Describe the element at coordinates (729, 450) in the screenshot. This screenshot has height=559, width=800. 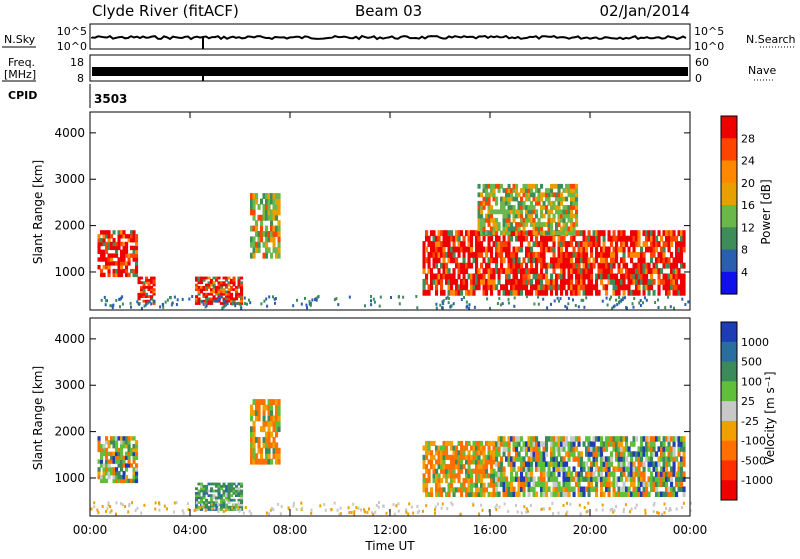
I see `colorbar-swatch` at that location.